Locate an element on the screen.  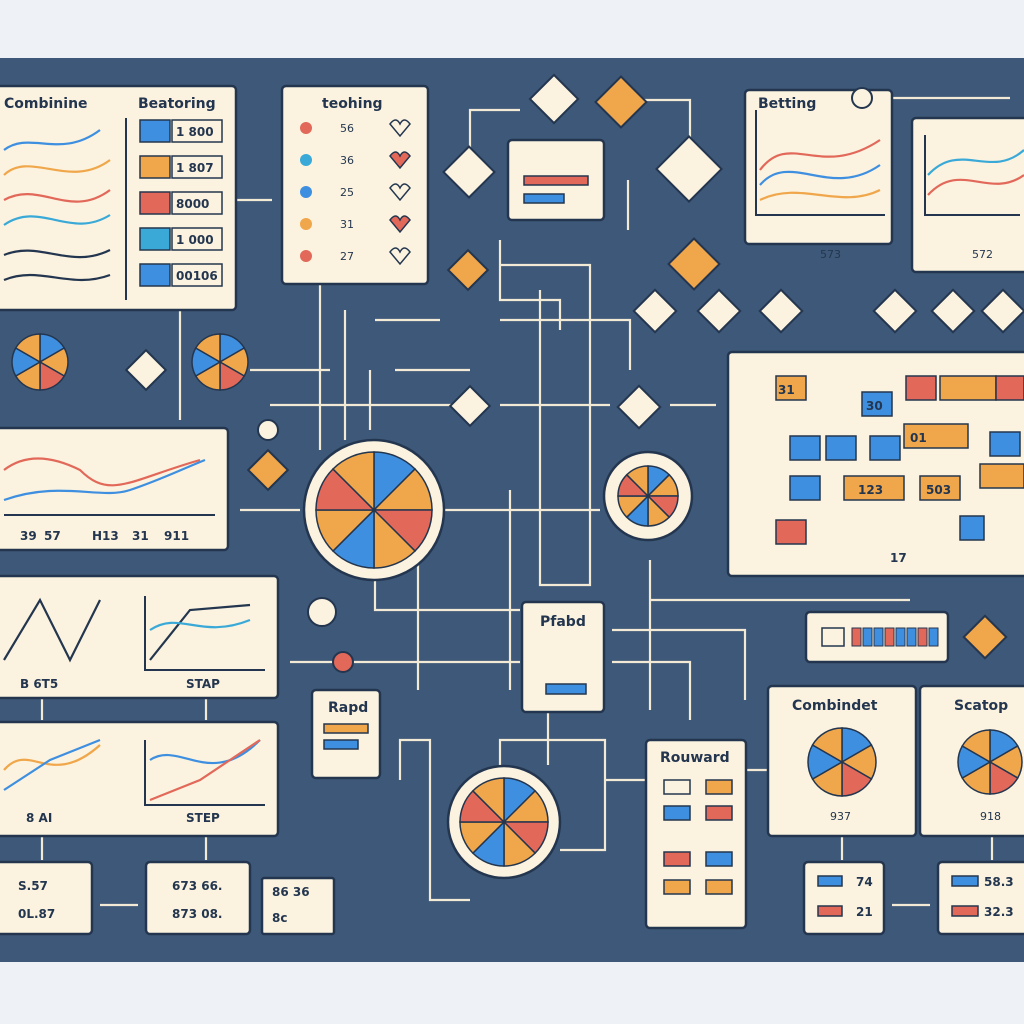
row-value: 1 000 is located at coordinates (195, 240).